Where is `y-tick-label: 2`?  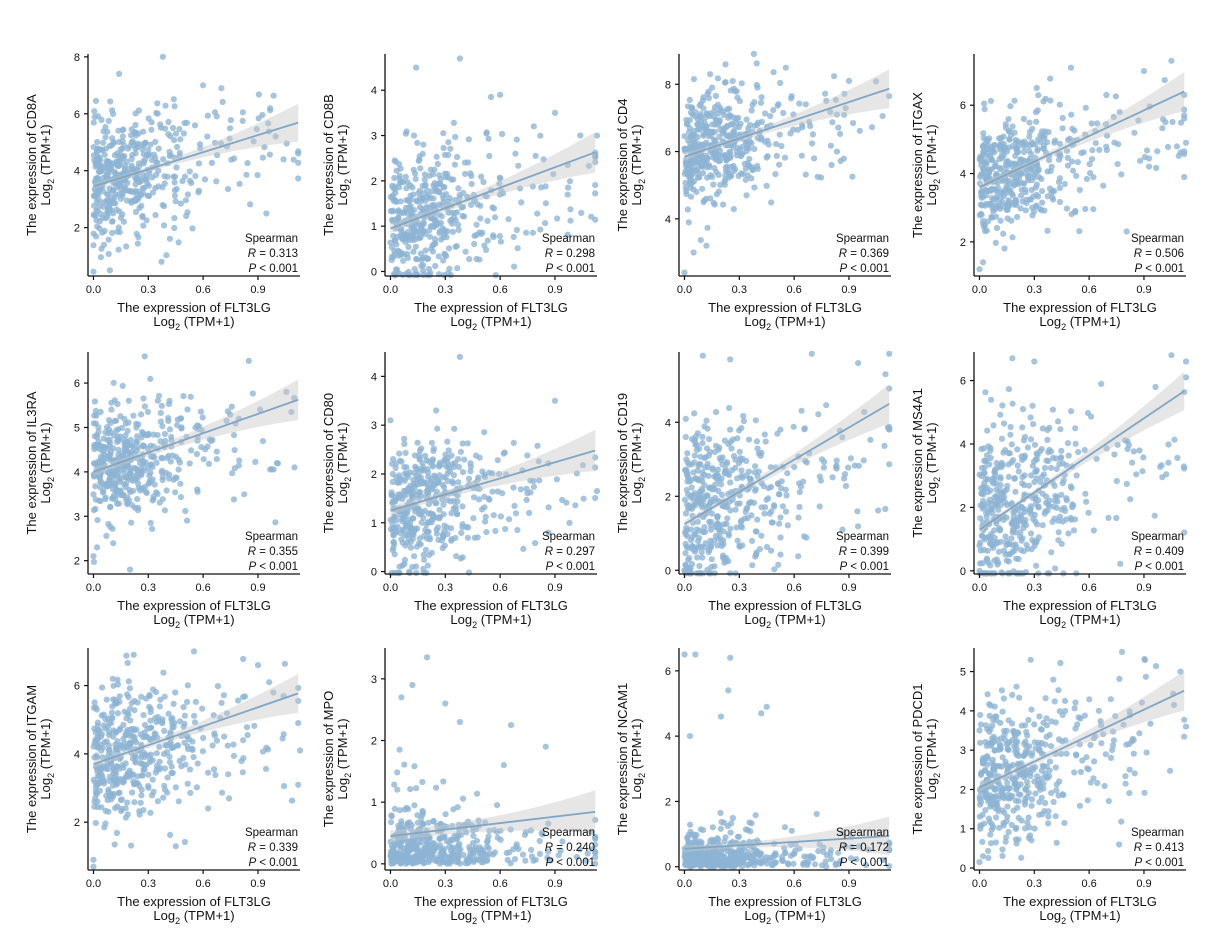
y-tick-label: 2 is located at coordinates (374, 475).